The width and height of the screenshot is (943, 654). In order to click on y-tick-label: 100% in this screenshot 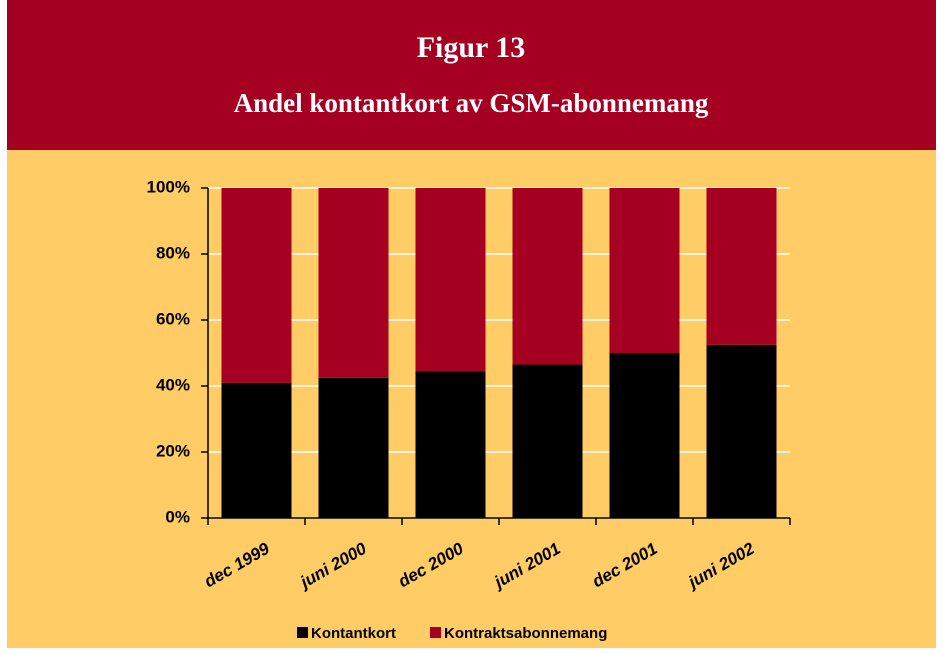, I will do `click(168, 186)`.